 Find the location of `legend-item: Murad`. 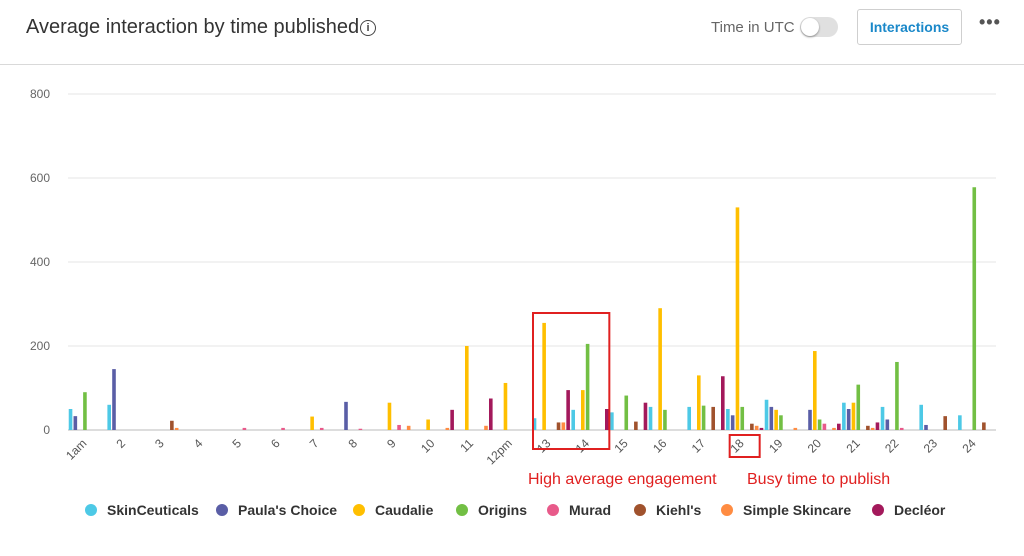

legend-item: Murad is located at coordinates (579, 510).